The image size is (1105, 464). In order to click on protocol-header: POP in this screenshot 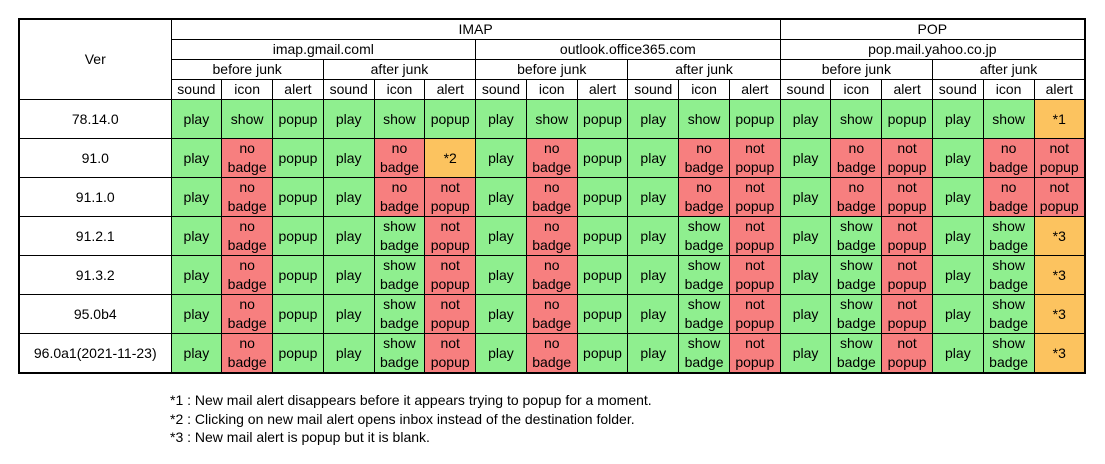, I will do `click(932, 29)`.